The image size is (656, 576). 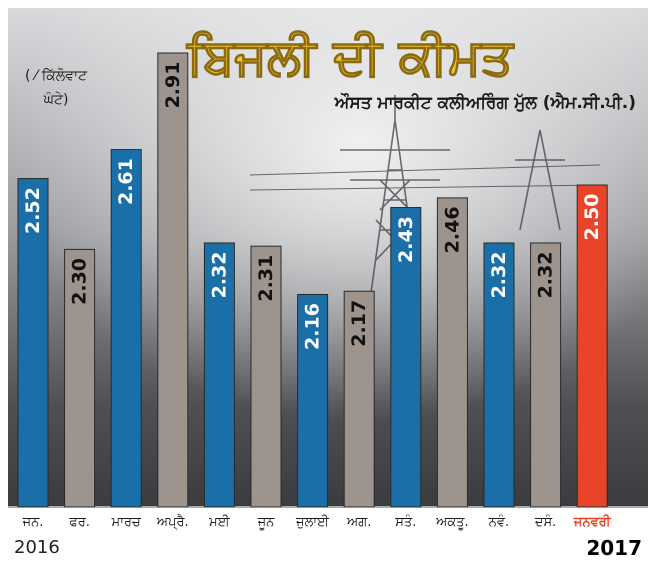 I want to click on bar-value-label: 2.30, so click(x=80, y=281).